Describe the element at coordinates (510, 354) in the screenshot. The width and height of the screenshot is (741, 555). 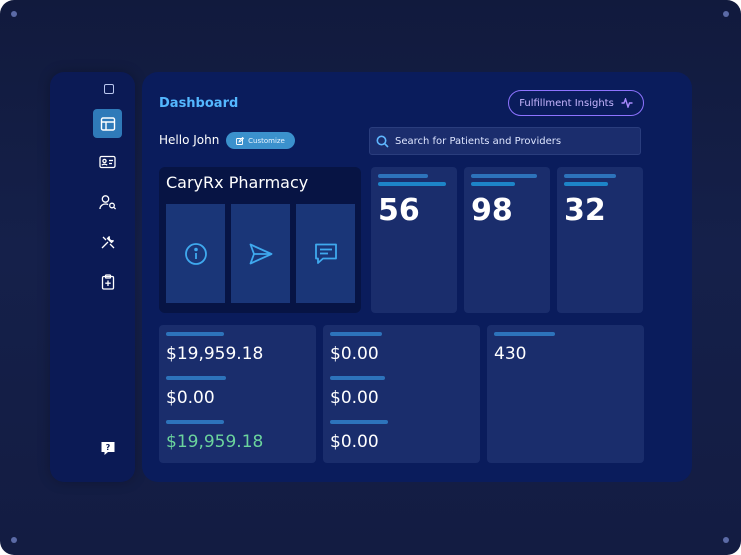
I see `count-value: 430` at that location.